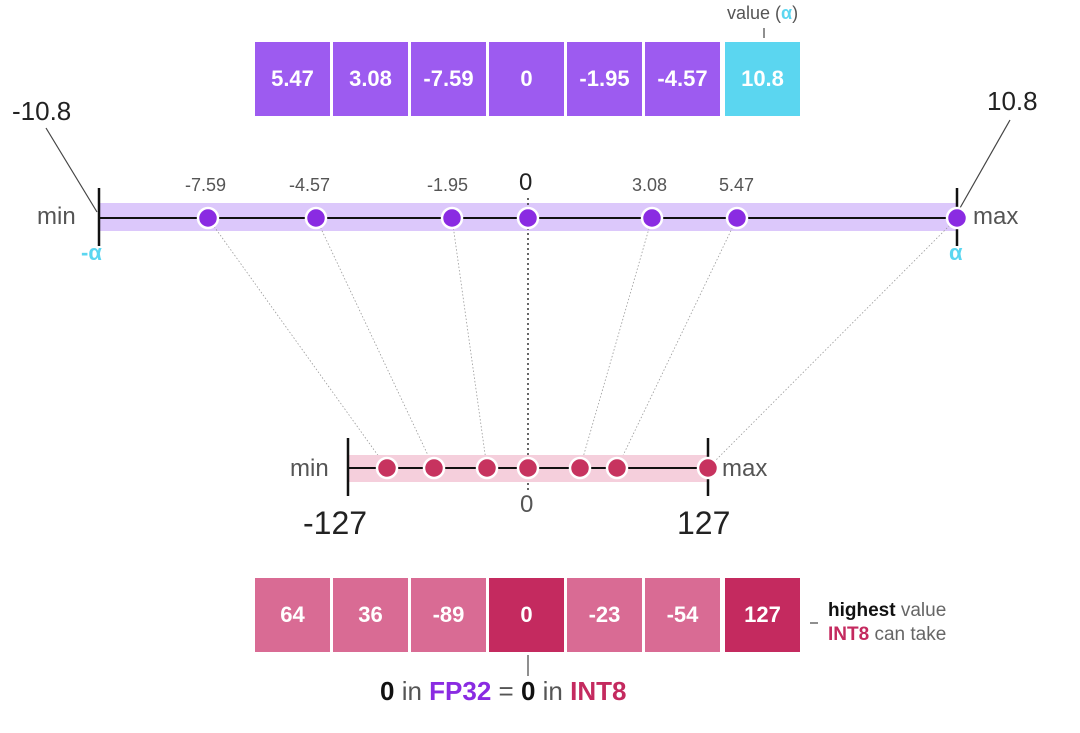 The image size is (1080, 733). What do you see at coordinates (526, 182) in the screenshot?
I see `fp32-zero-label: 0` at bounding box center [526, 182].